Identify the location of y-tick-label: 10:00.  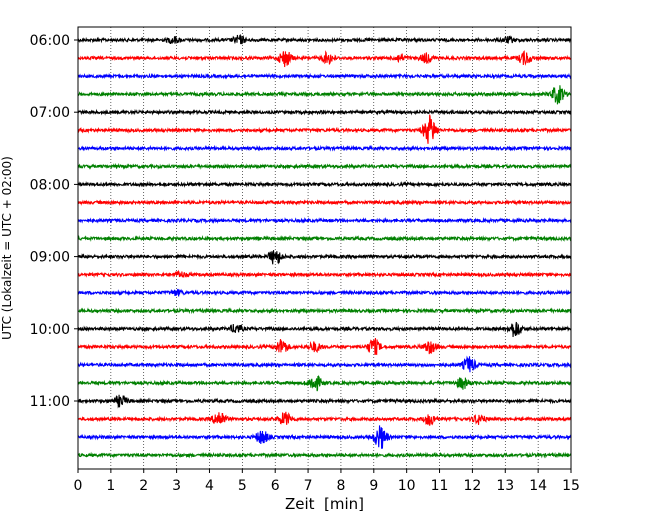
(50, 330).